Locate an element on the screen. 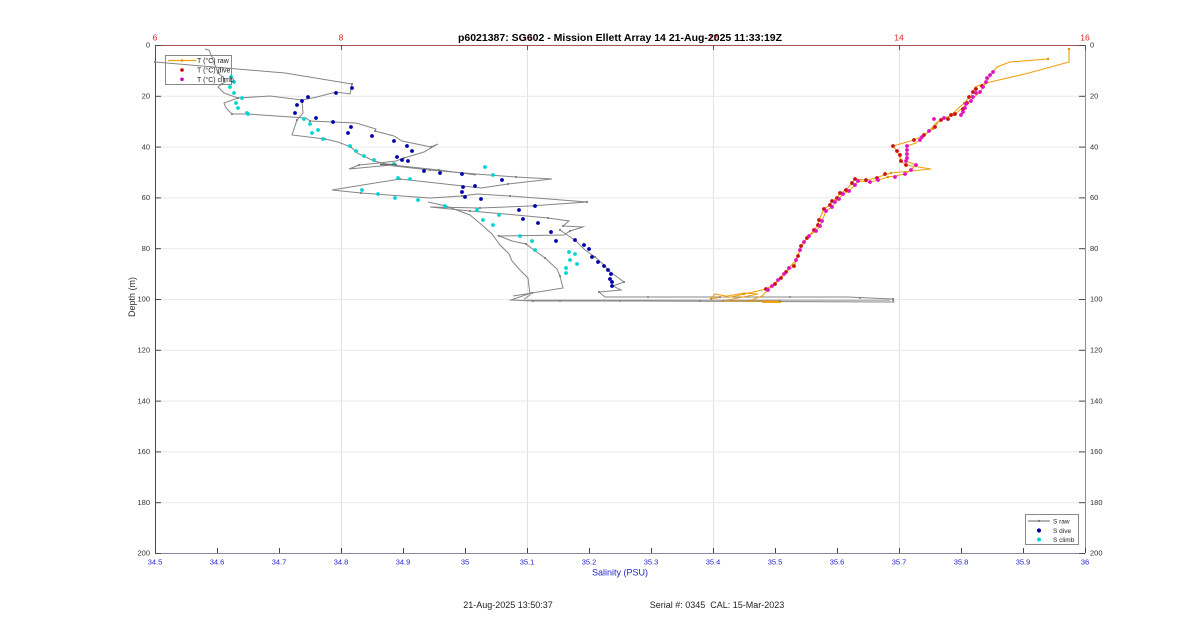 The height and width of the screenshot is (622, 1200). svg-text: 16 is located at coordinates (1085, 38).